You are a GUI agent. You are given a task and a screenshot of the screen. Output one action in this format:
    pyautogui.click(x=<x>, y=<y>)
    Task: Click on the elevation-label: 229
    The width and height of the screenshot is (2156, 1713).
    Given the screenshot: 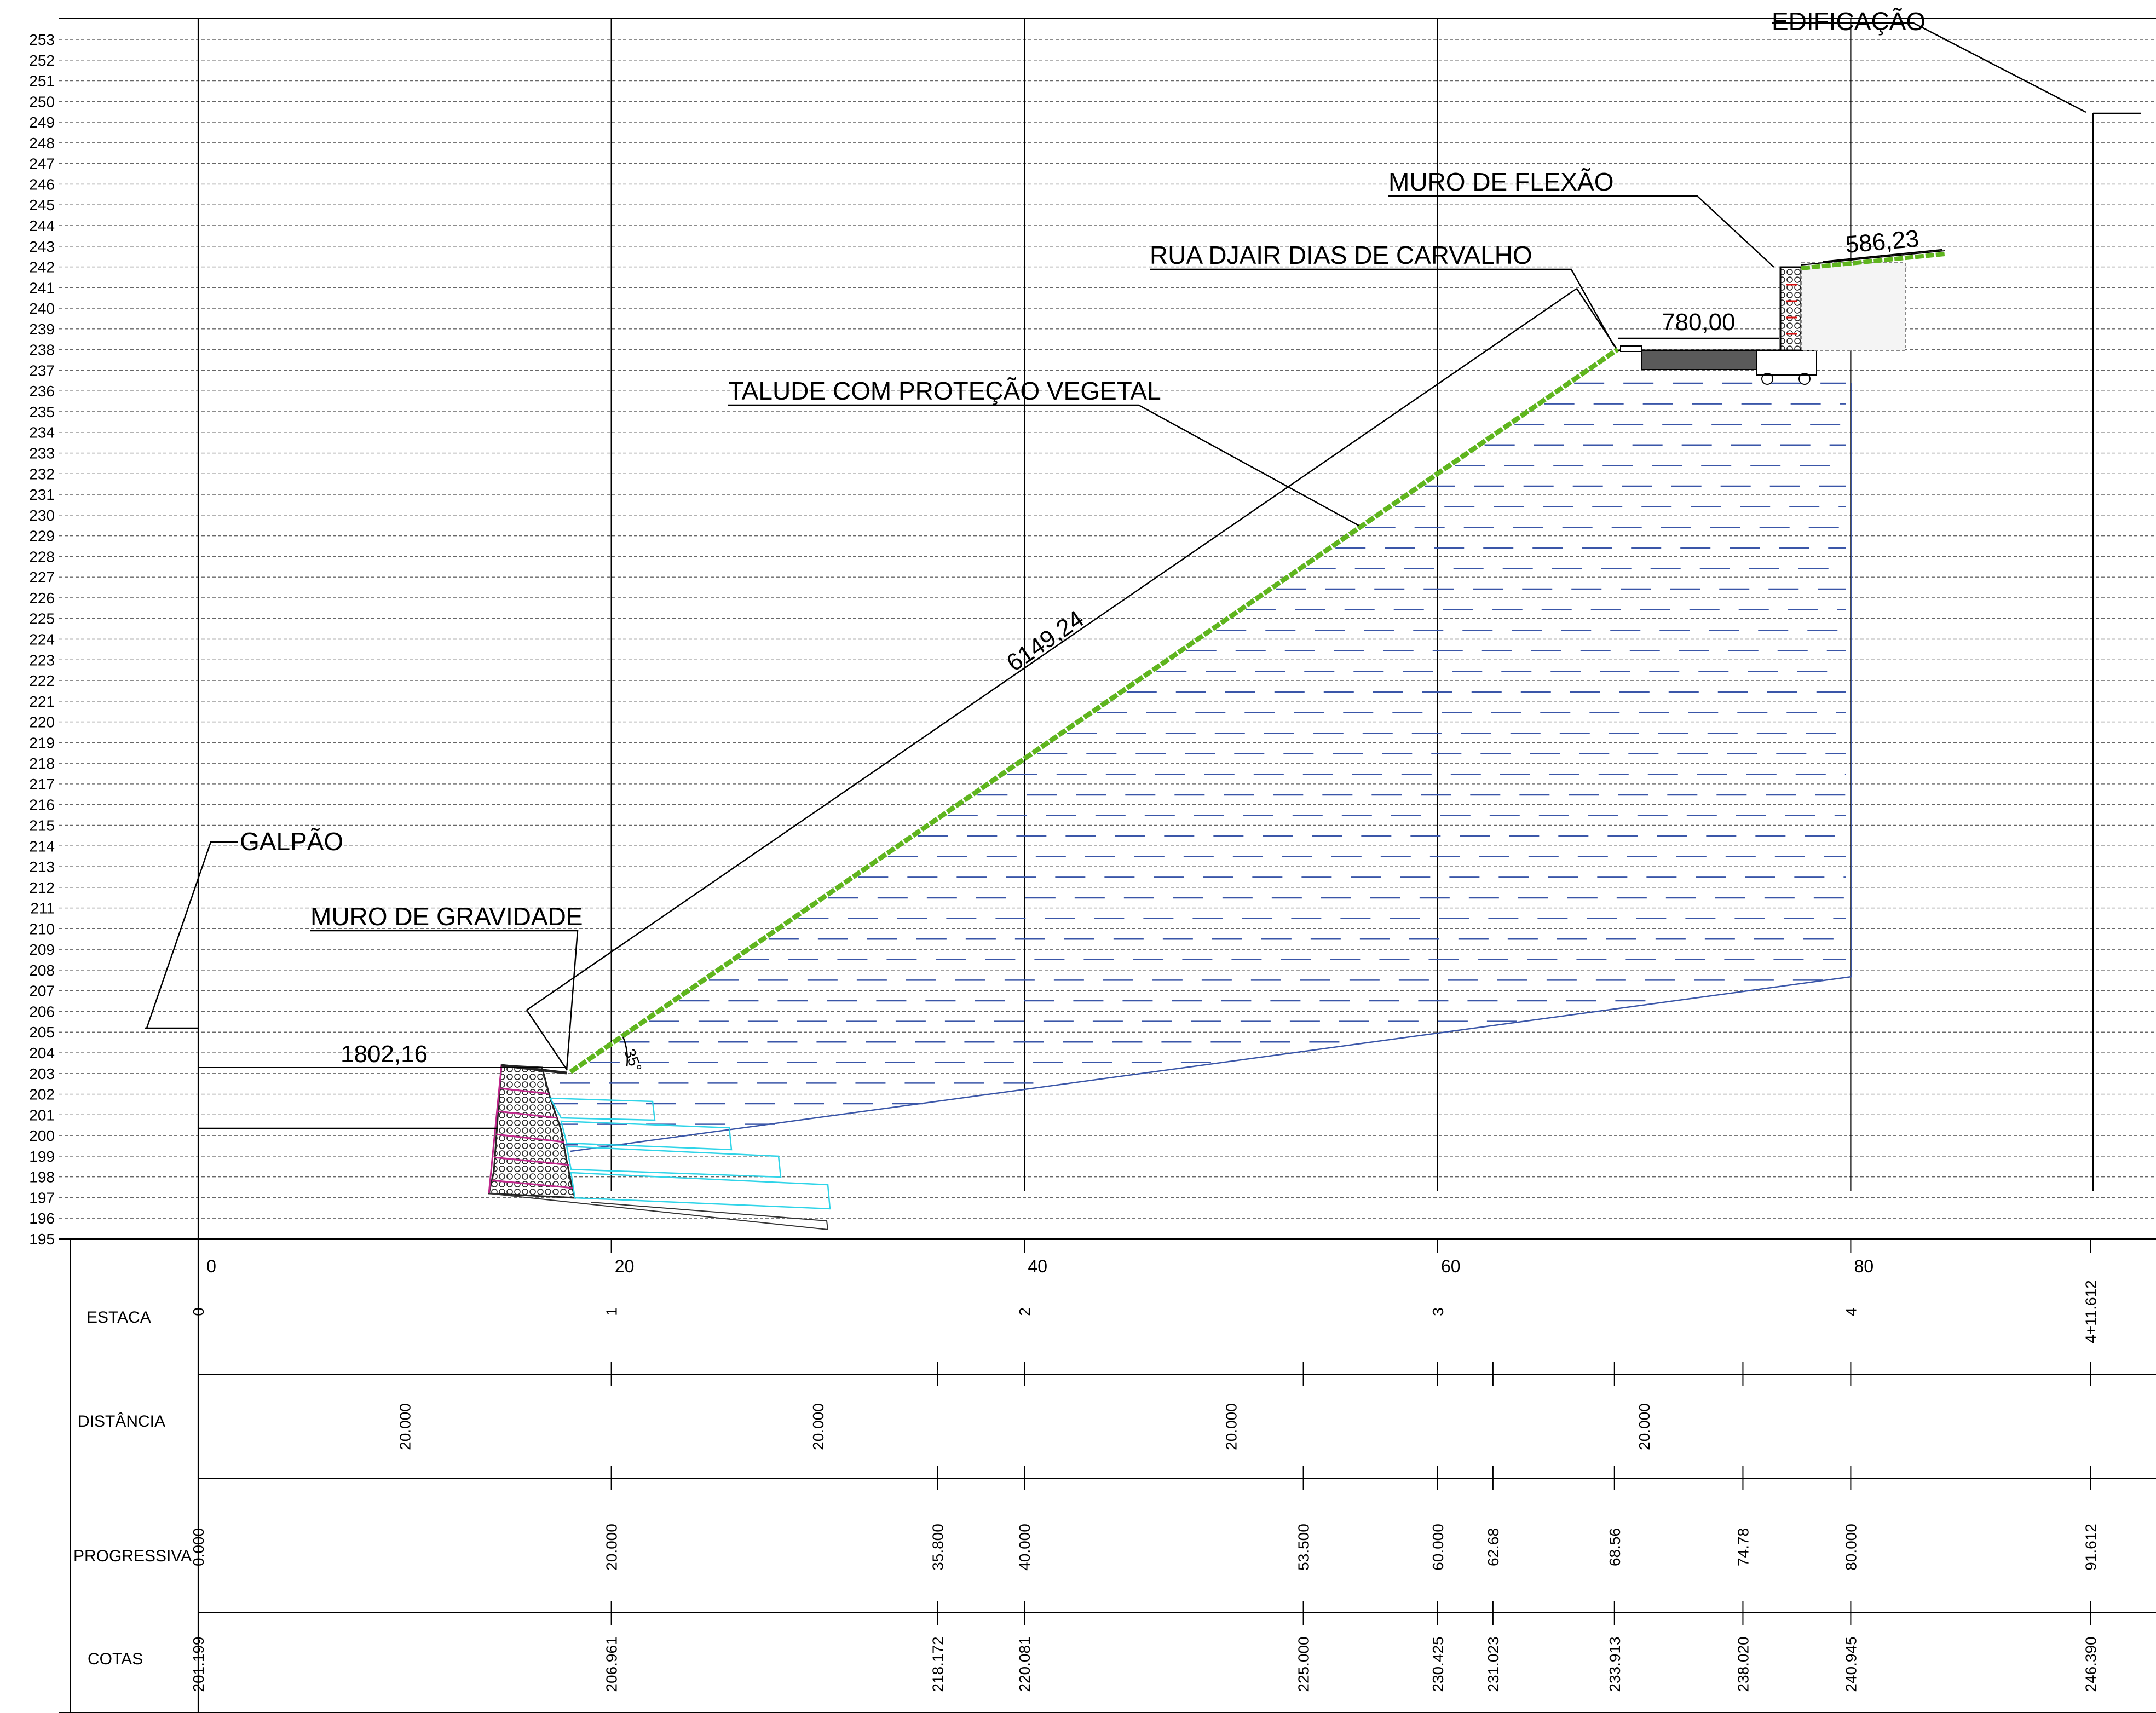 What is the action you would take?
    pyautogui.click(x=42, y=537)
    